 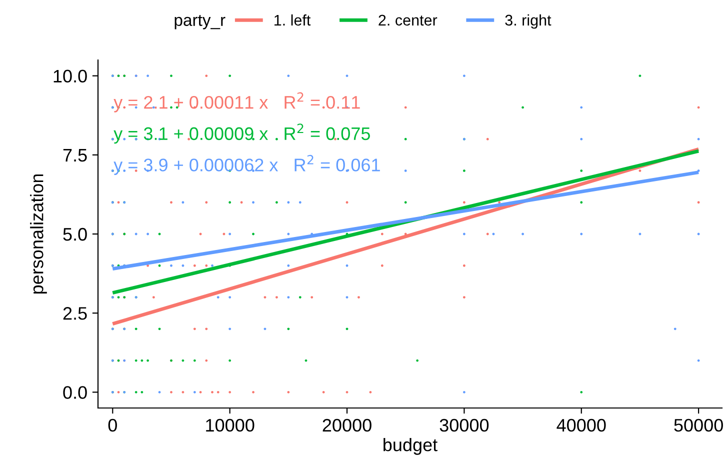 What do you see at coordinates (112, 425) in the screenshot?
I see `x-tick-label: 0` at bounding box center [112, 425].